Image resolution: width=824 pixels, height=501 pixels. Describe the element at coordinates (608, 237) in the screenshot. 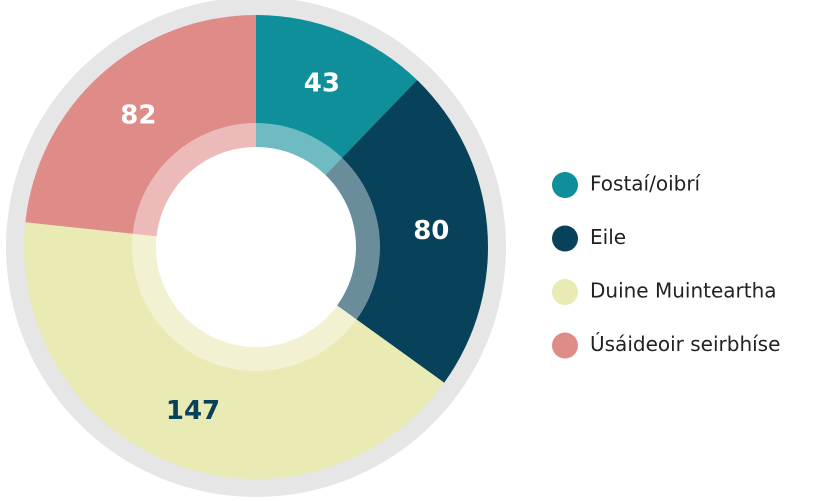

I see `legend-label: Eile` at that location.